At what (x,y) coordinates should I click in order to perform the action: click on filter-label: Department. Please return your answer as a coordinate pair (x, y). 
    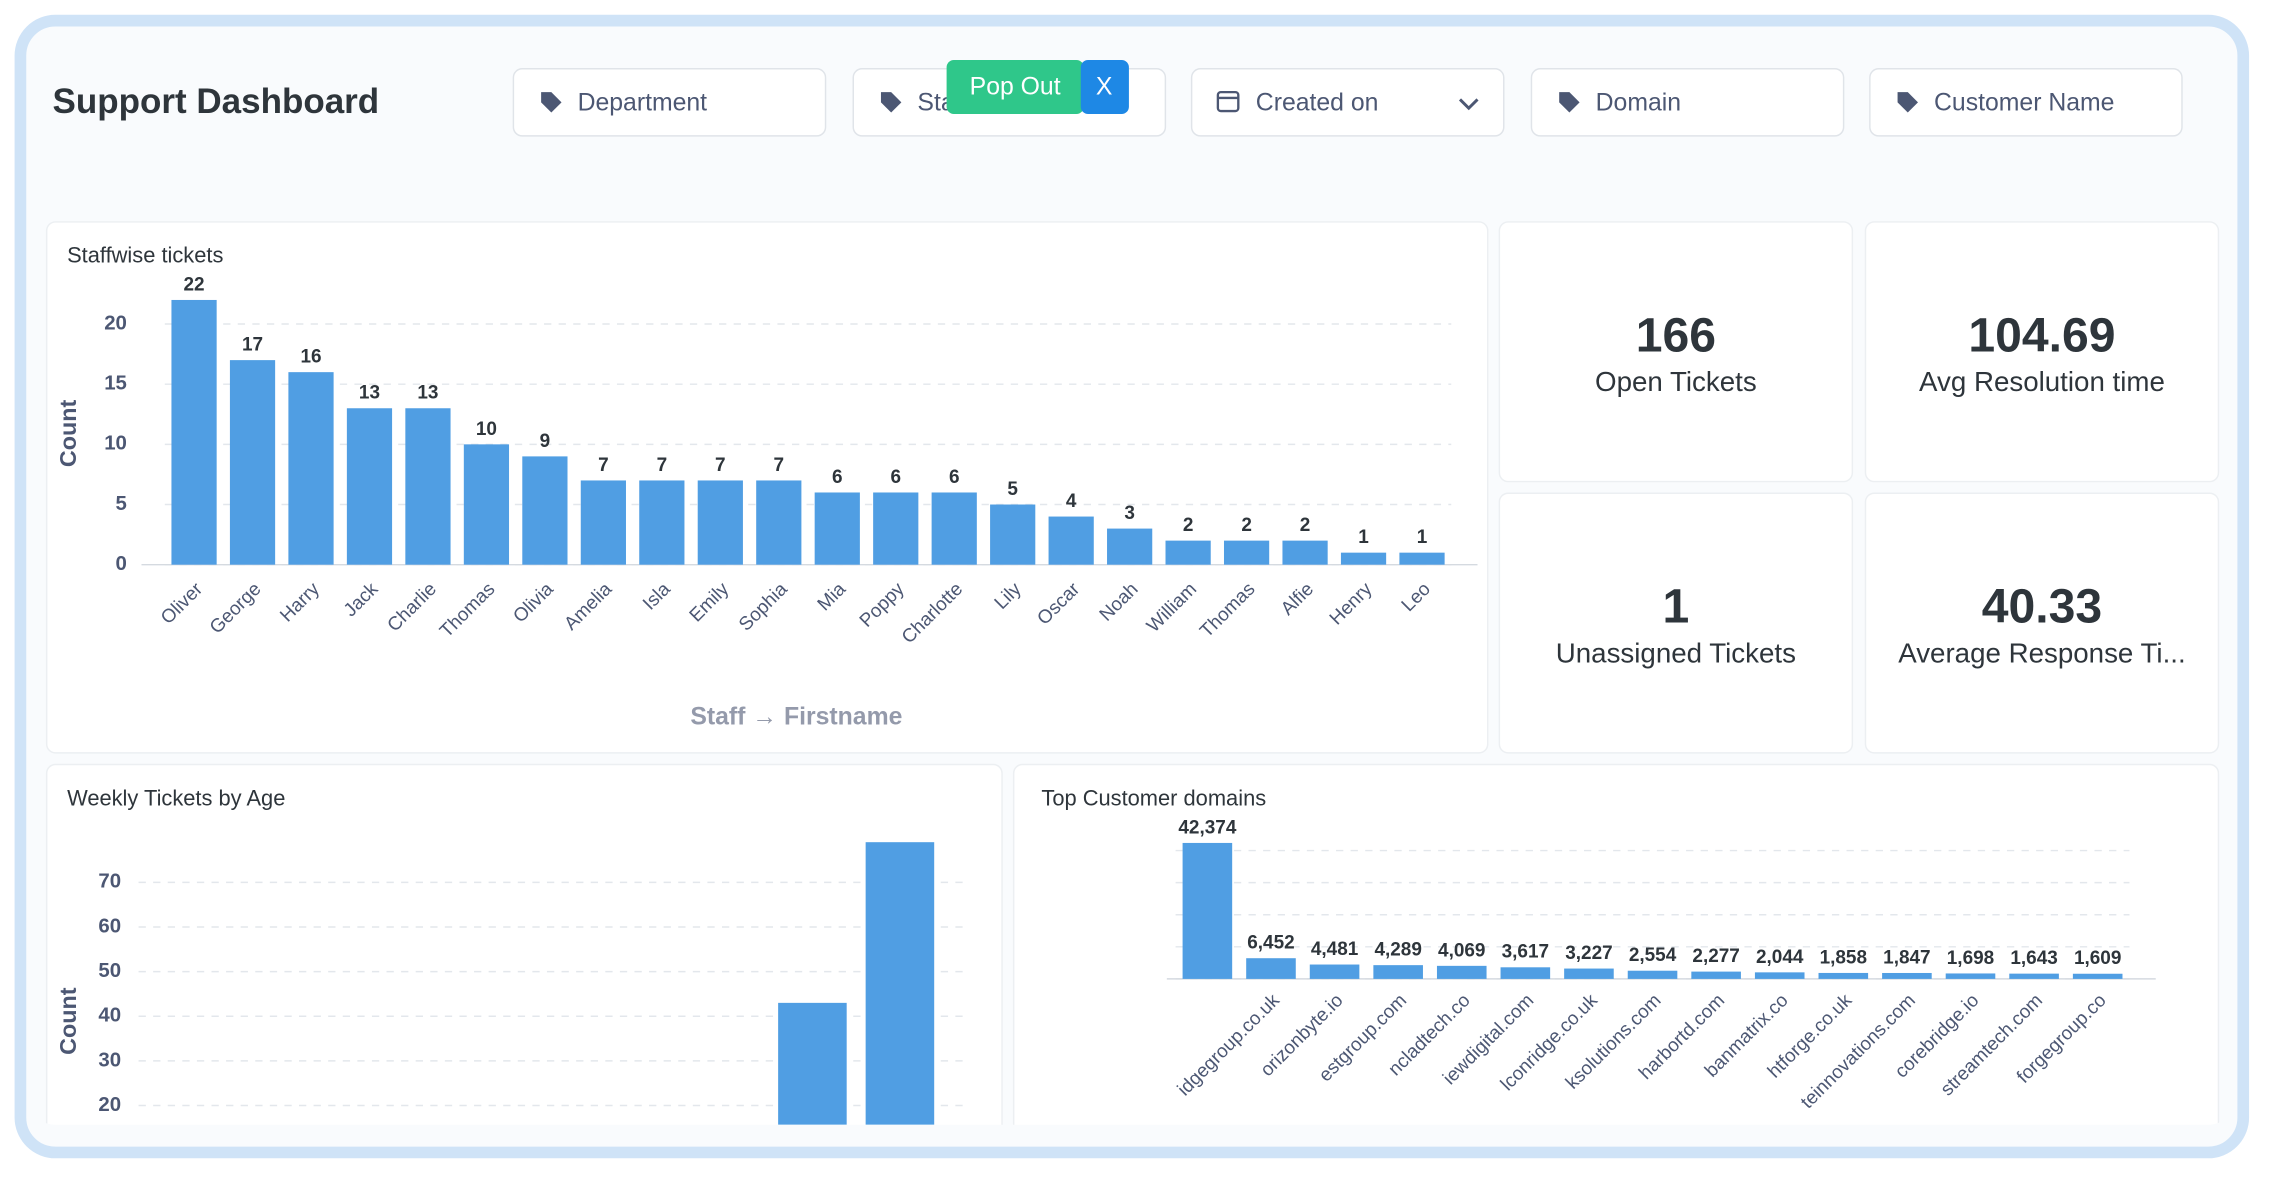
    Looking at the image, I should click on (643, 102).